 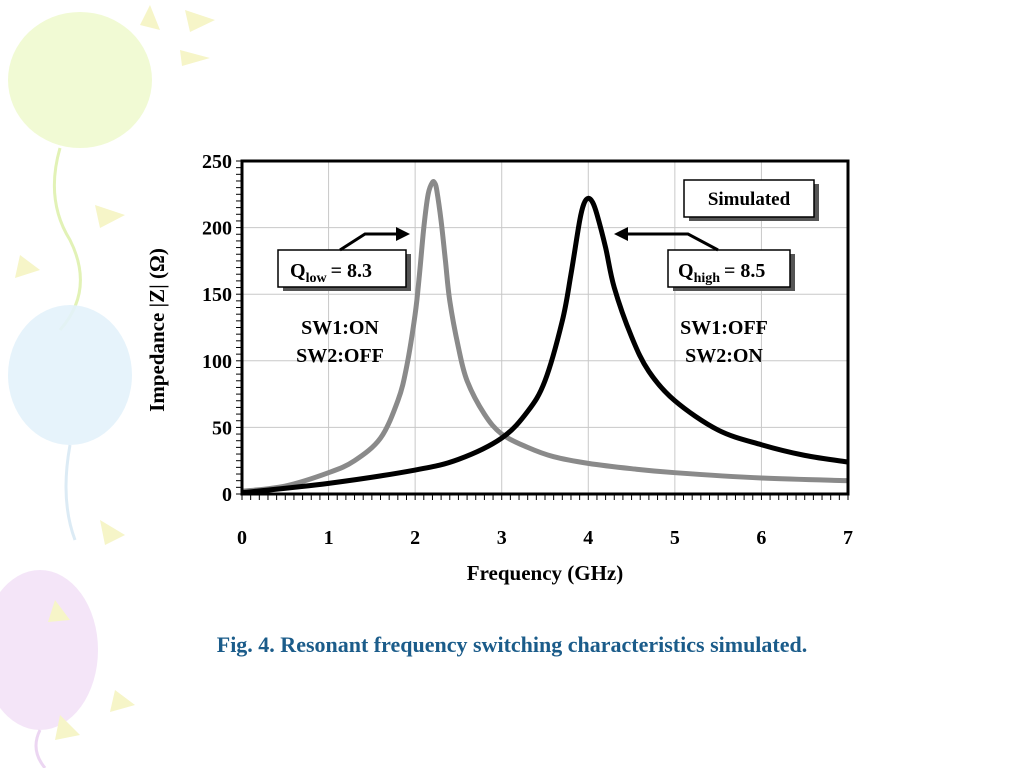 I want to click on left-state-line2: SW2:OFF, so click(x=340, y=356).